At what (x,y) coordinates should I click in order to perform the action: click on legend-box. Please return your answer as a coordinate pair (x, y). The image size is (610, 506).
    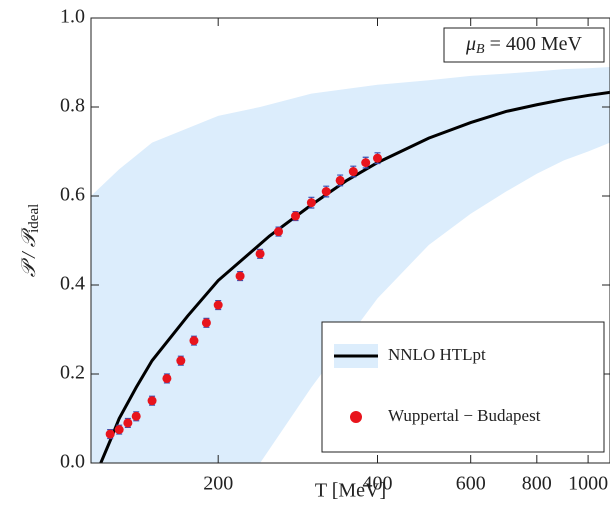
    Looking at the image, I should click on (463, 387).